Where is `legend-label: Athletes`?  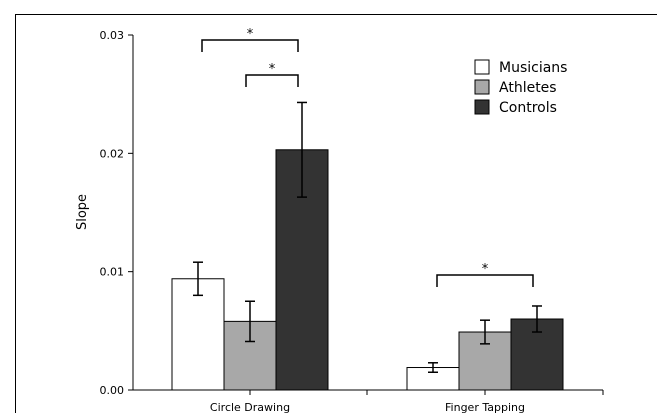
legend-label: Athletes is located at coordinates (528, 88).